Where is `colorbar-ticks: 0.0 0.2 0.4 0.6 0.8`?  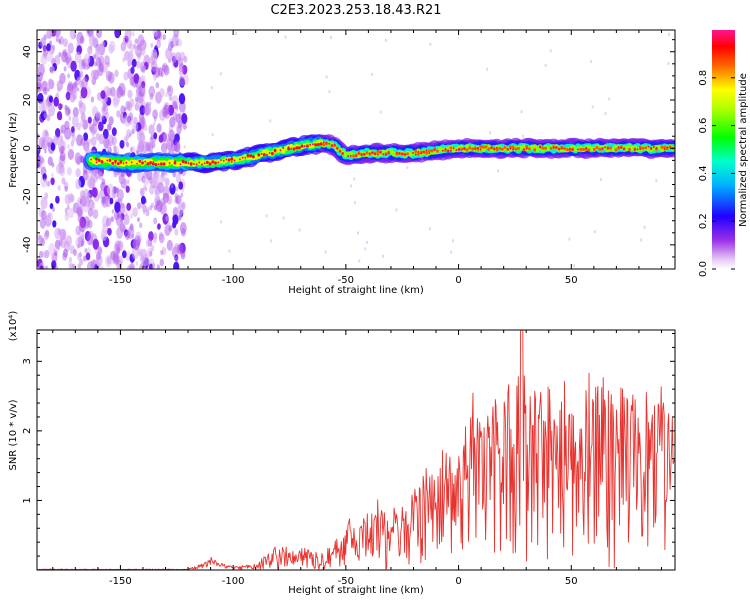 colorbar-ticks: 0.0 0.2 0.4 0.6 0.8 is located at coordinates (716, 173).